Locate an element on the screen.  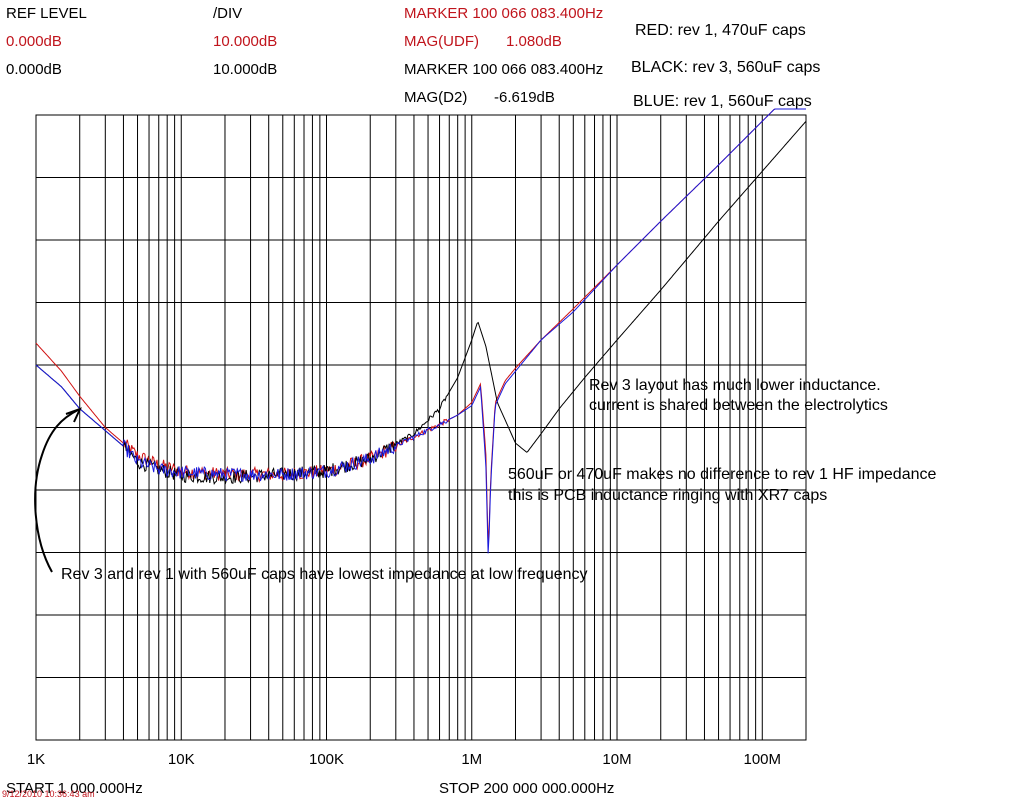
ref-level-b: 0.000dB is located at coordinates (34, 69).